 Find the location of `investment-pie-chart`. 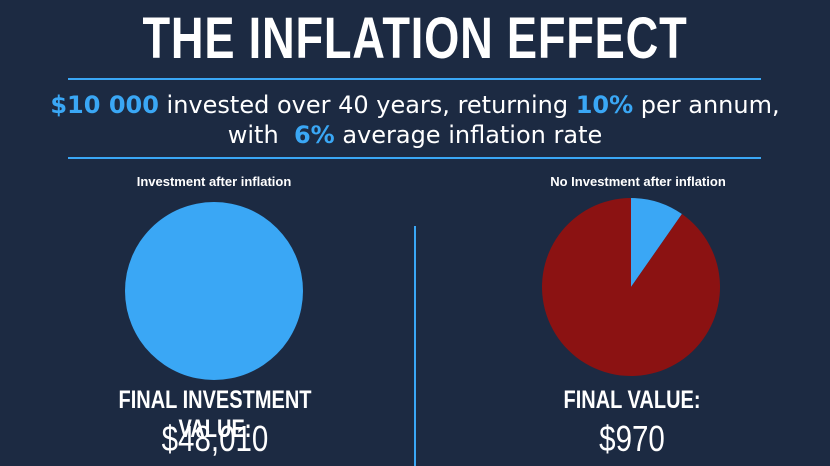

investment-pie-chart is located at coordinates (214, 291).